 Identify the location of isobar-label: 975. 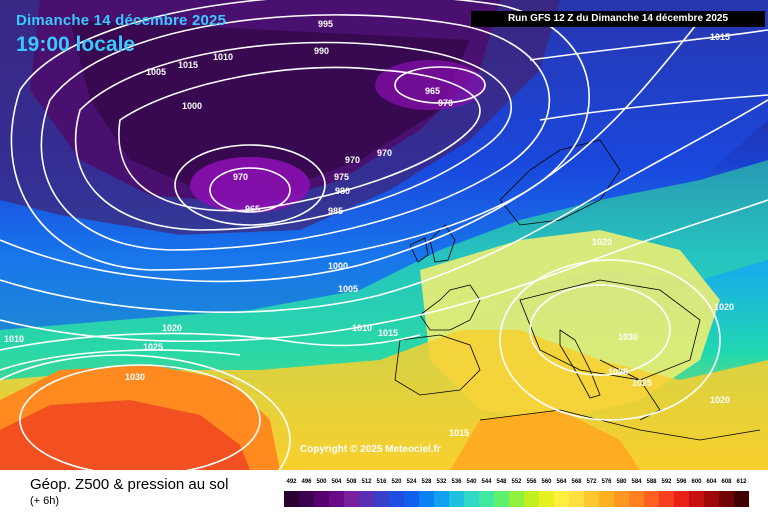
(341, 177).